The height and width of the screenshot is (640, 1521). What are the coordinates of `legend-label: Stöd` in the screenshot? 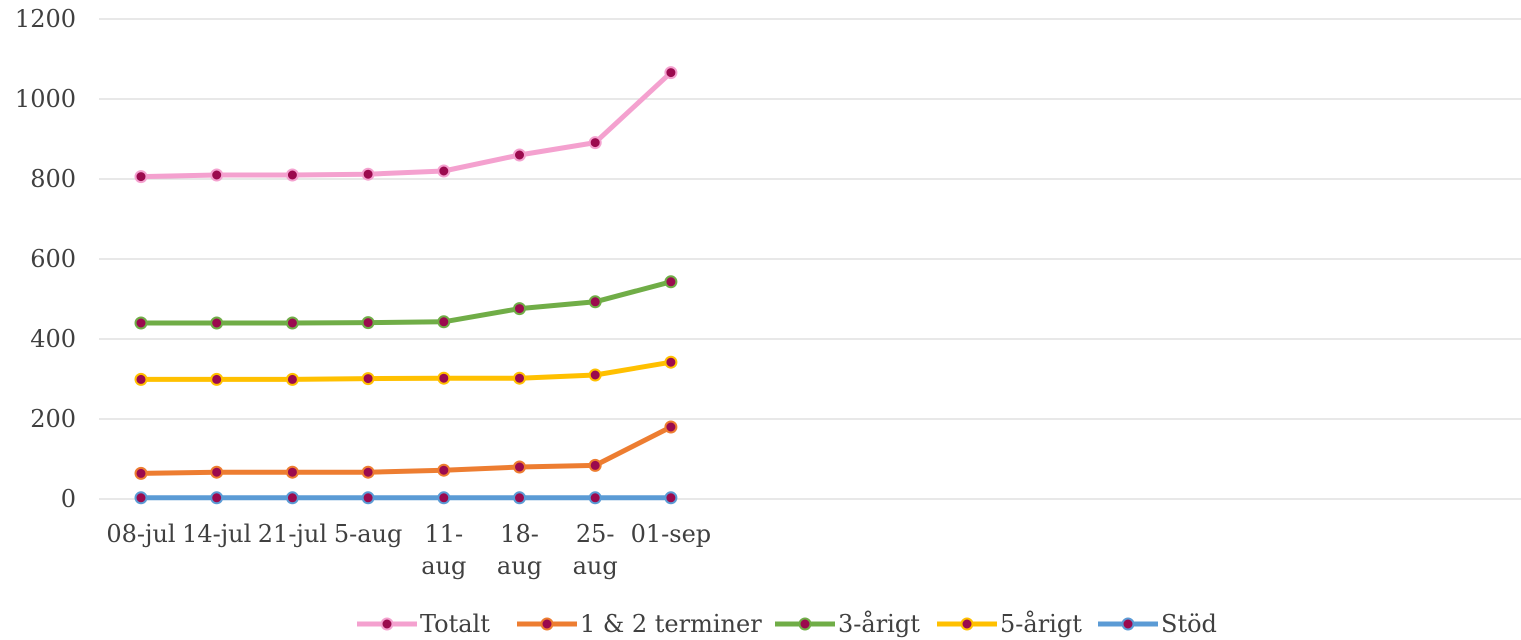 It's located at (1189, 624).